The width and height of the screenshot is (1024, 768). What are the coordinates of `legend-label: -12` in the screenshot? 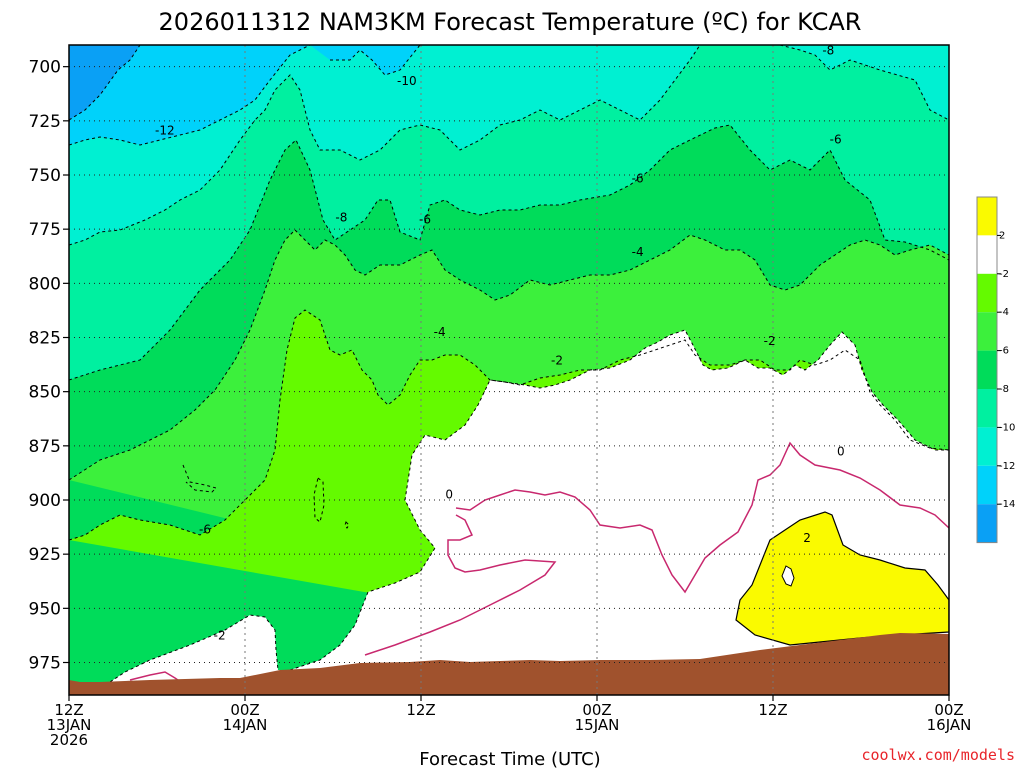 It's located at (1007, 466).